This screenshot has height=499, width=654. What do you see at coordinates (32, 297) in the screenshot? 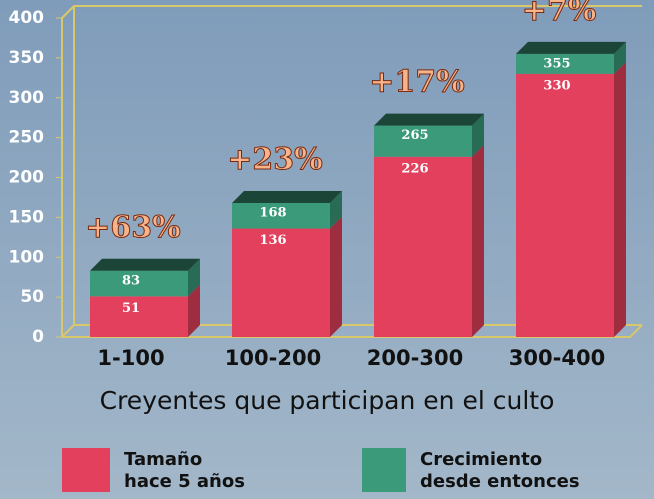
I see `y-tick-label: 50` at bounding box center [32, 297].